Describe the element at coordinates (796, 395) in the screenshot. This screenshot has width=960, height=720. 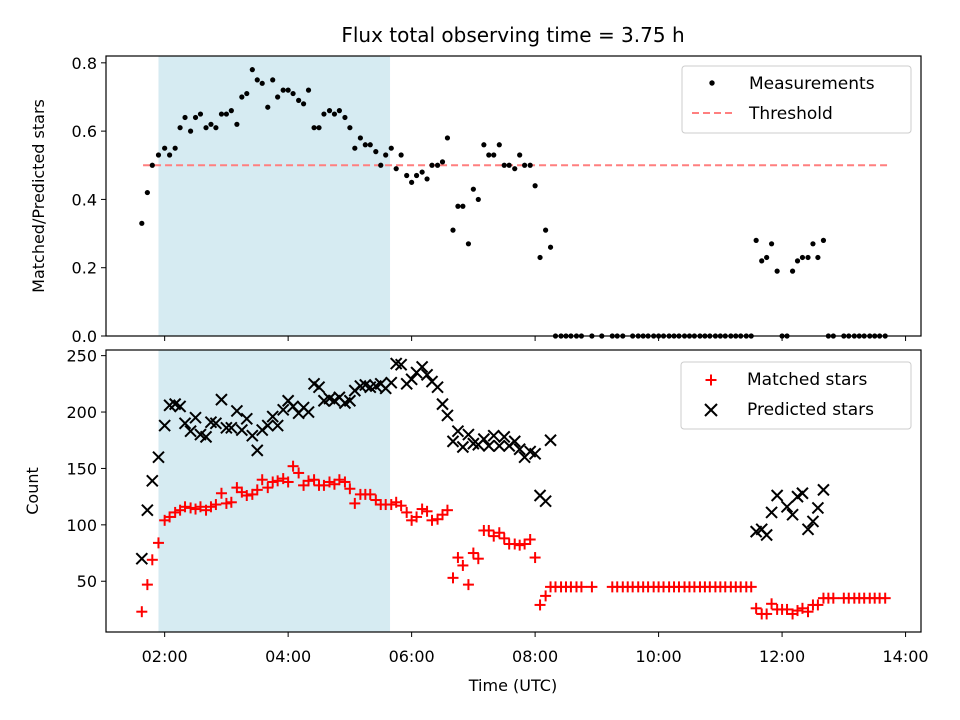
I see `bottom-legend-box` at that location.